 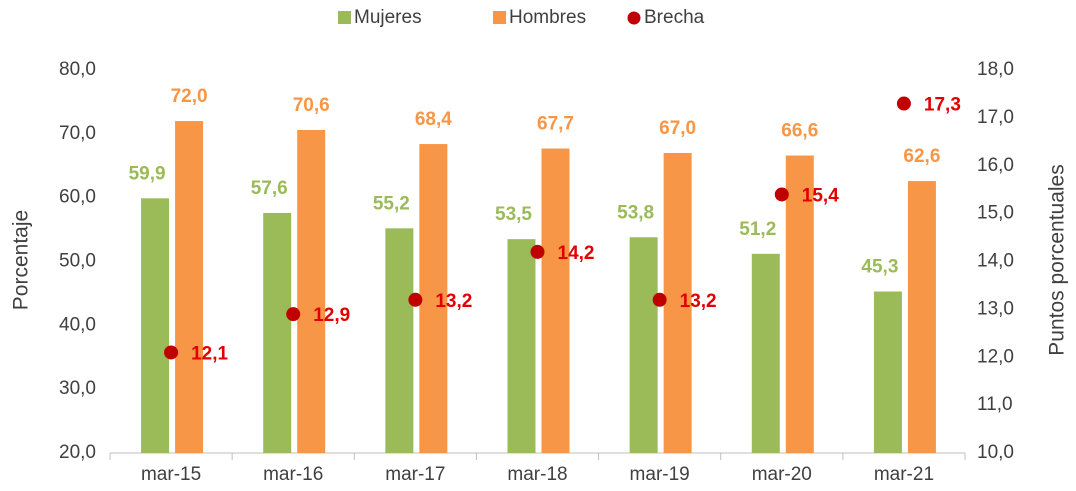 I want to click on x-tick-label: mar-15, so click(x=171, y=474).